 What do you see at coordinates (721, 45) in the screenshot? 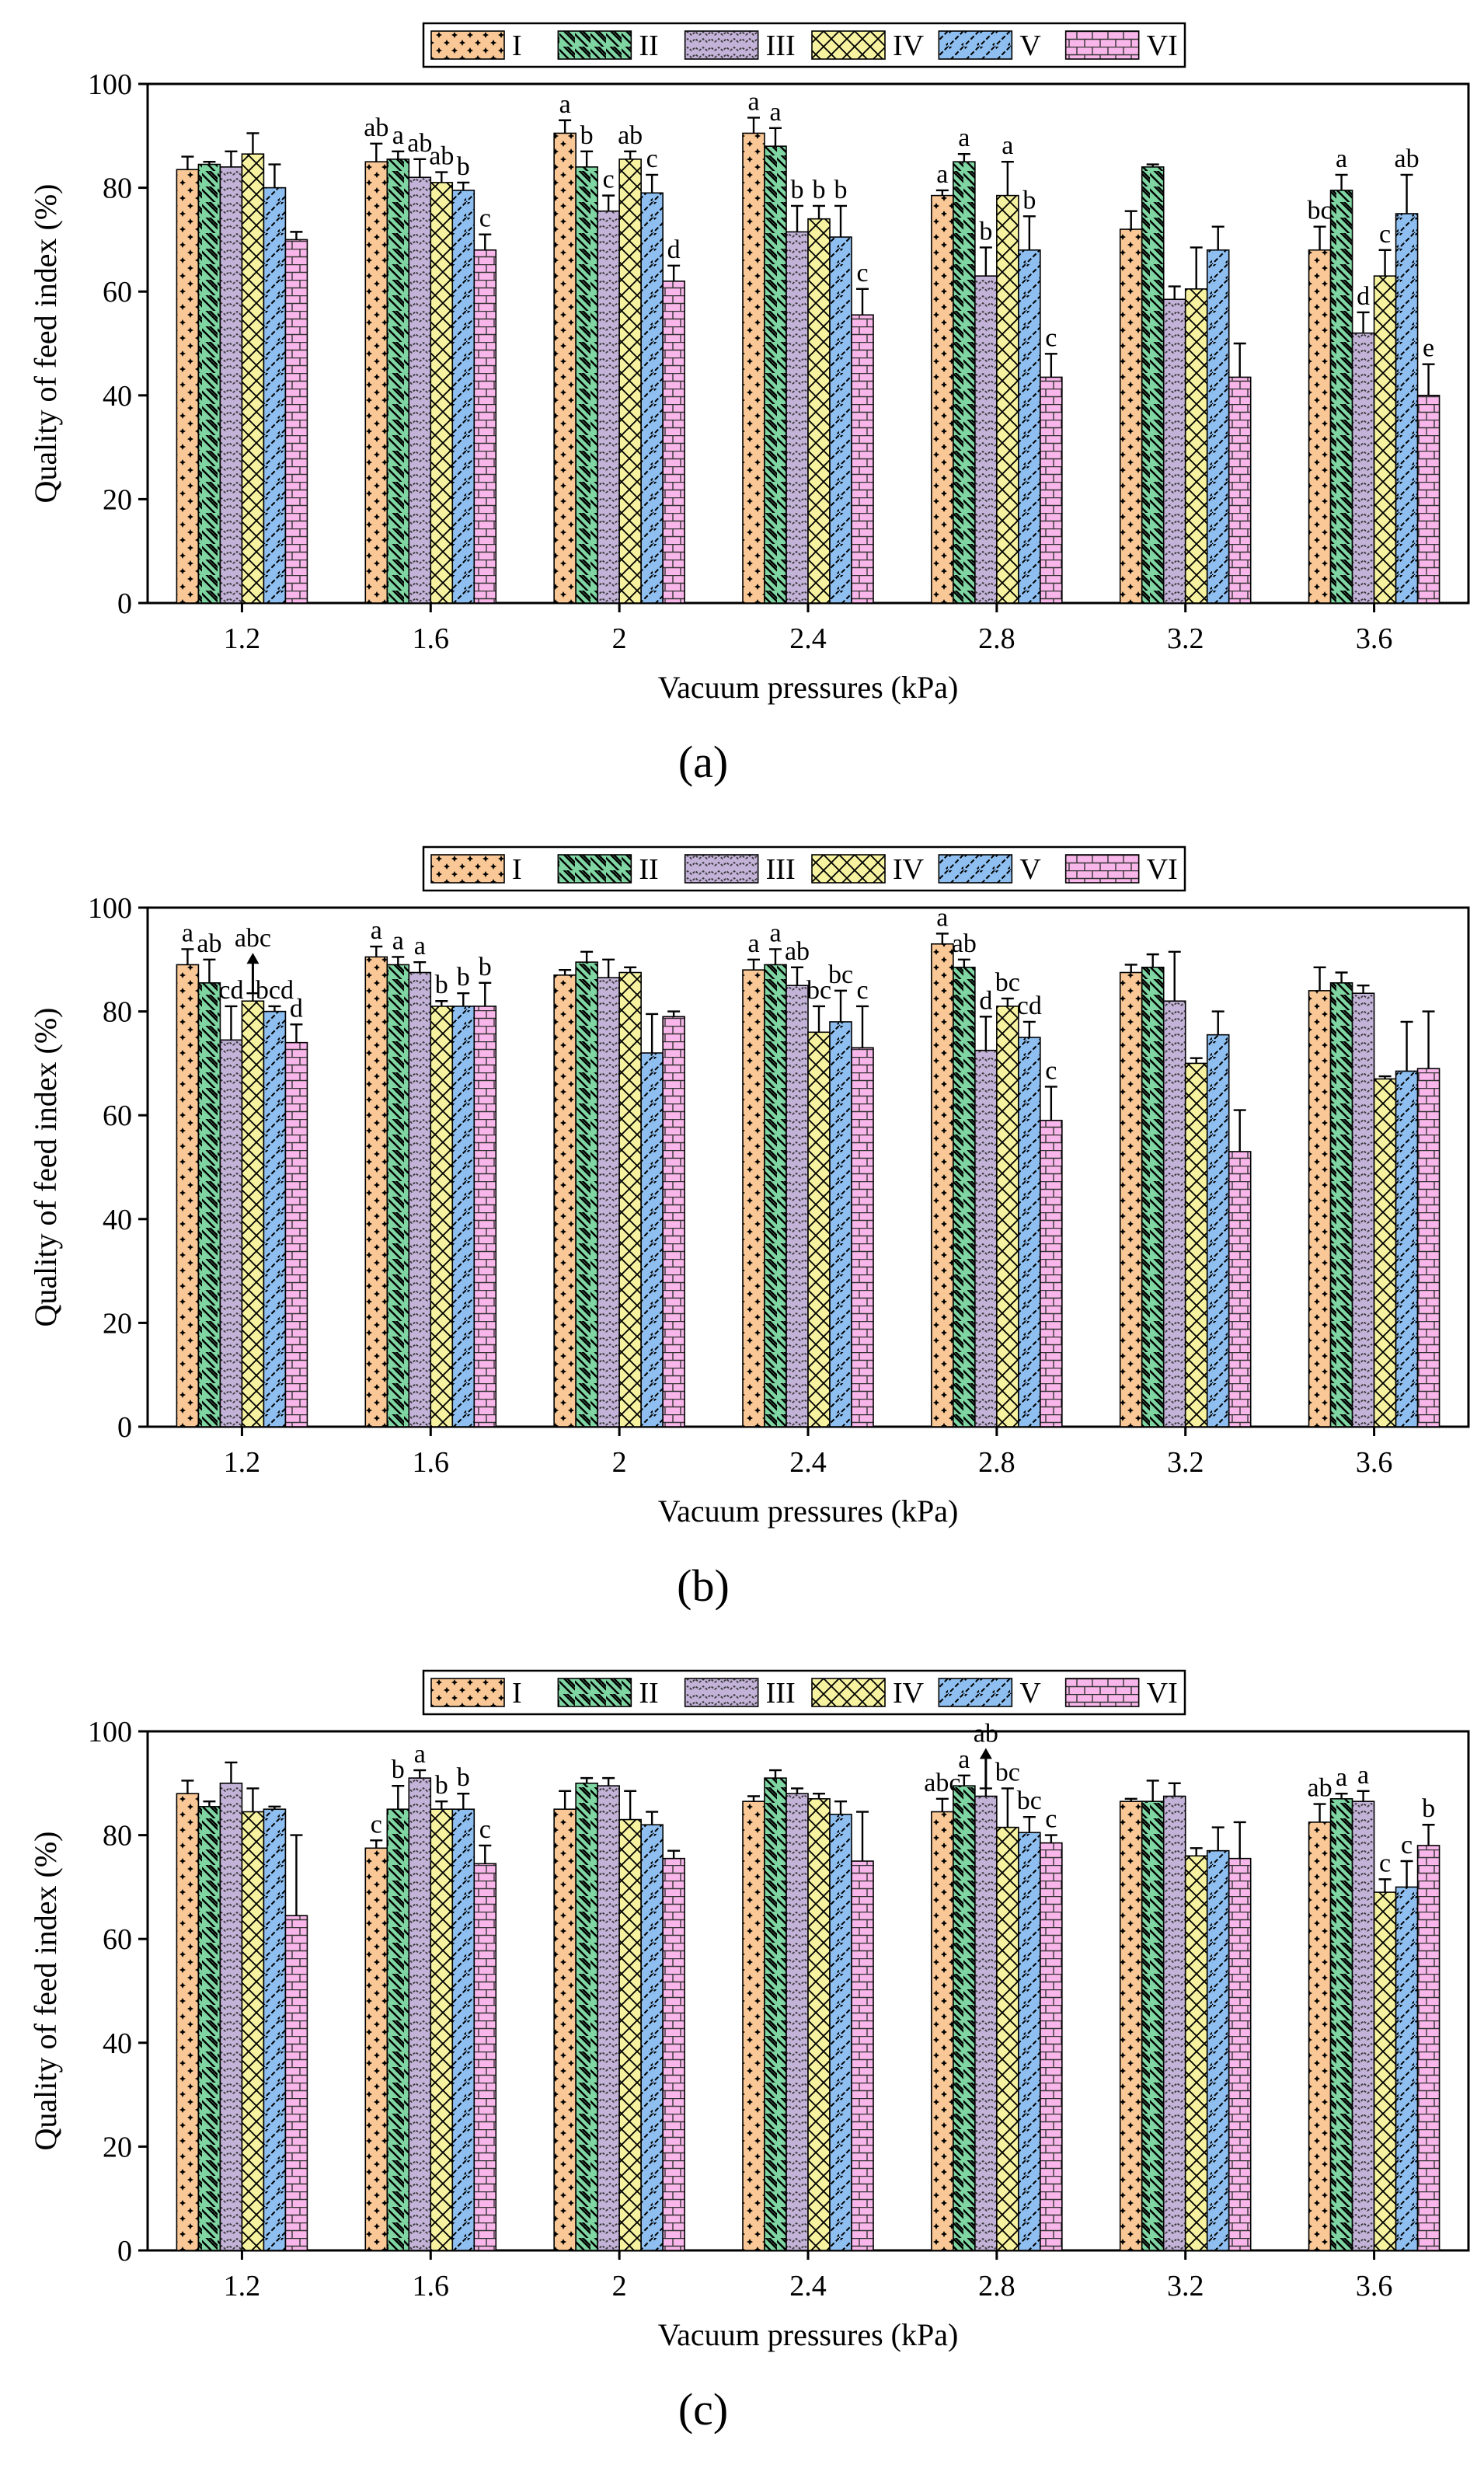
I see `legend-swatch-III` at bounding box center [721, 45].